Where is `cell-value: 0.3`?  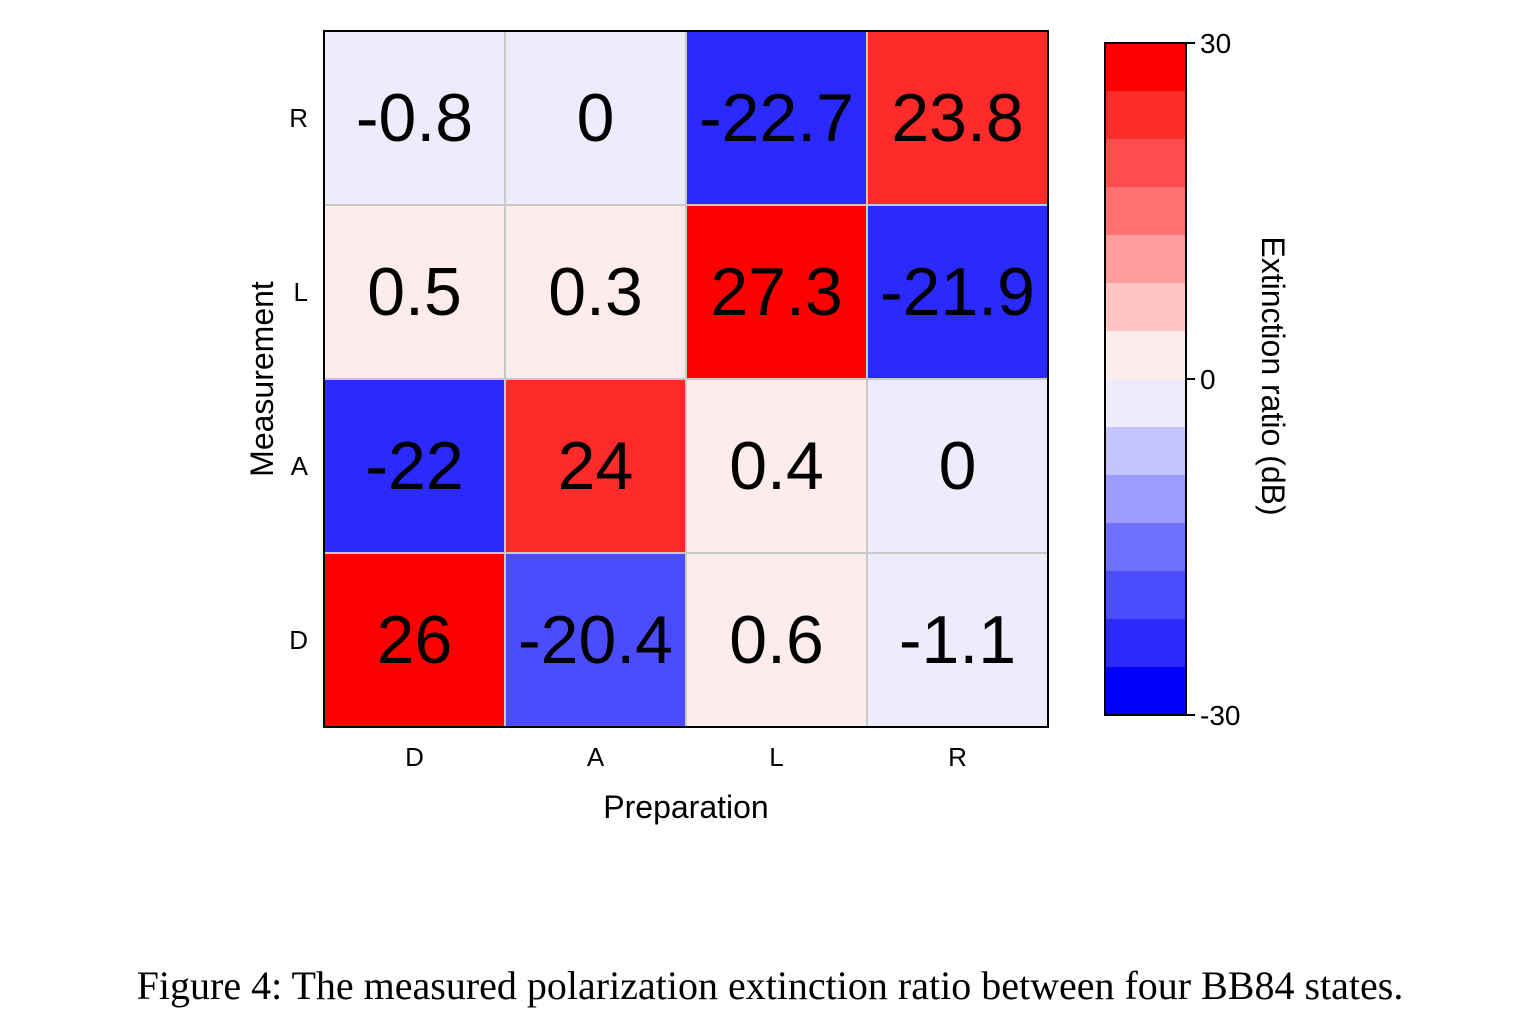
cell-value: 0.3 is located at coordinates (595, 292).